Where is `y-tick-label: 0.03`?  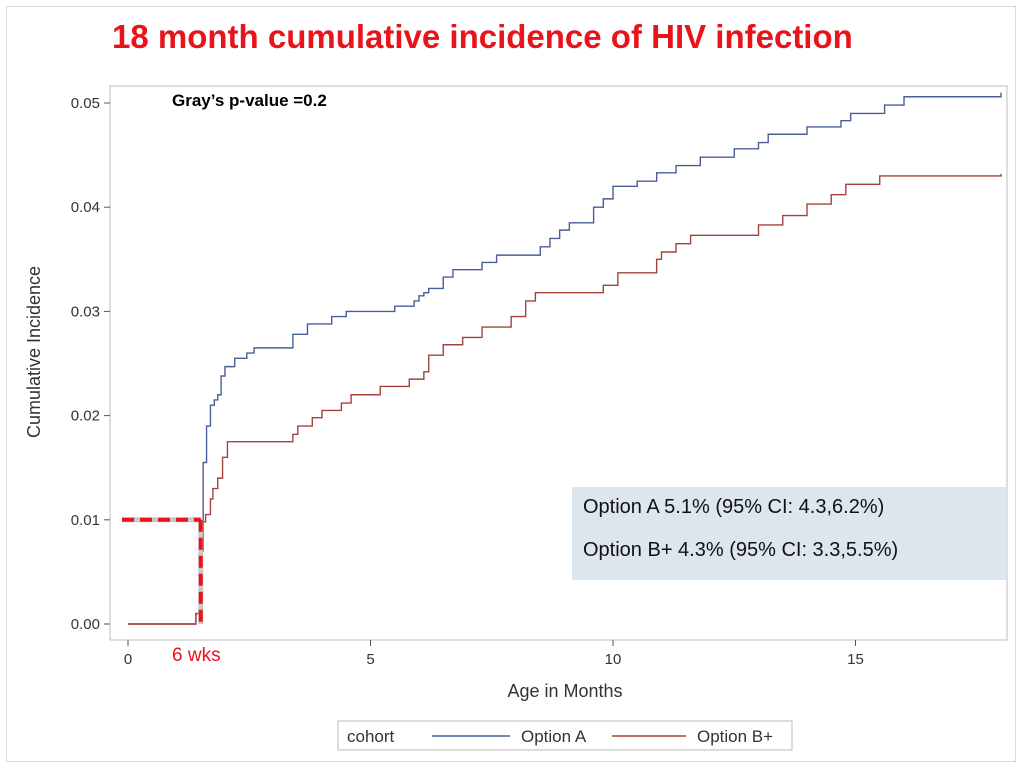 y-tick-label: 0.03 is located at coordinates (85, 311).